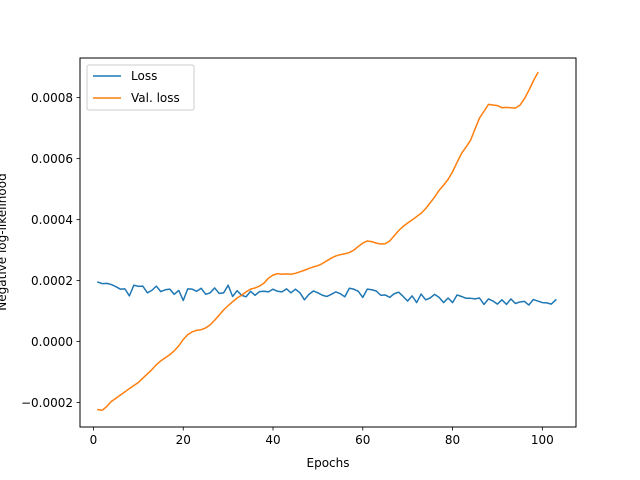  I want to click on x-tick-label: 80, so click(452, 440).